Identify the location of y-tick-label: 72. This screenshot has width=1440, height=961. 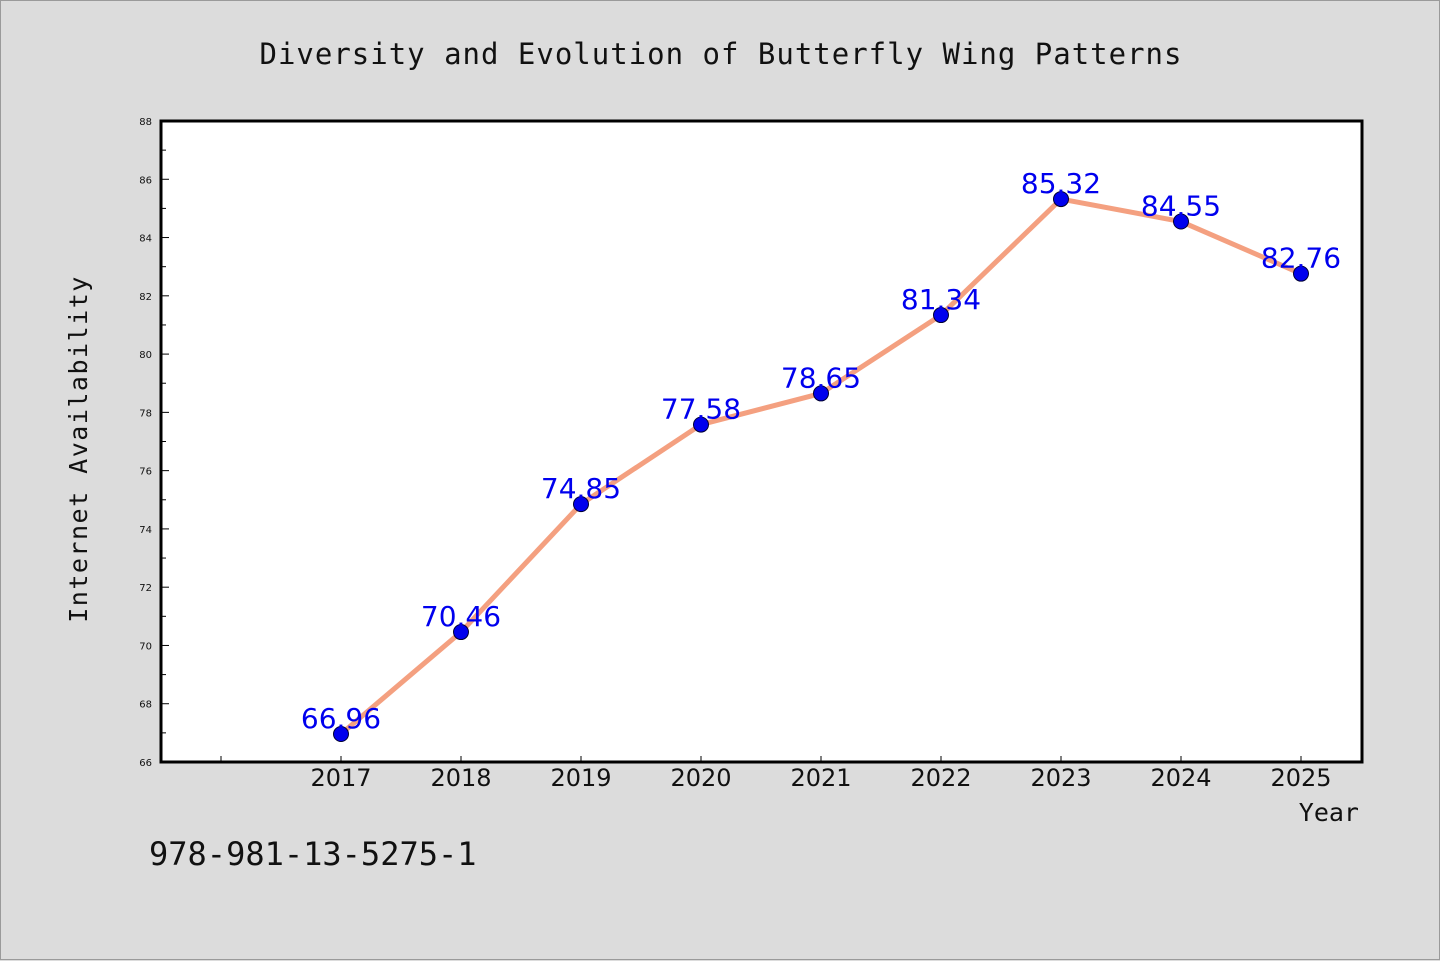
(145, 588).